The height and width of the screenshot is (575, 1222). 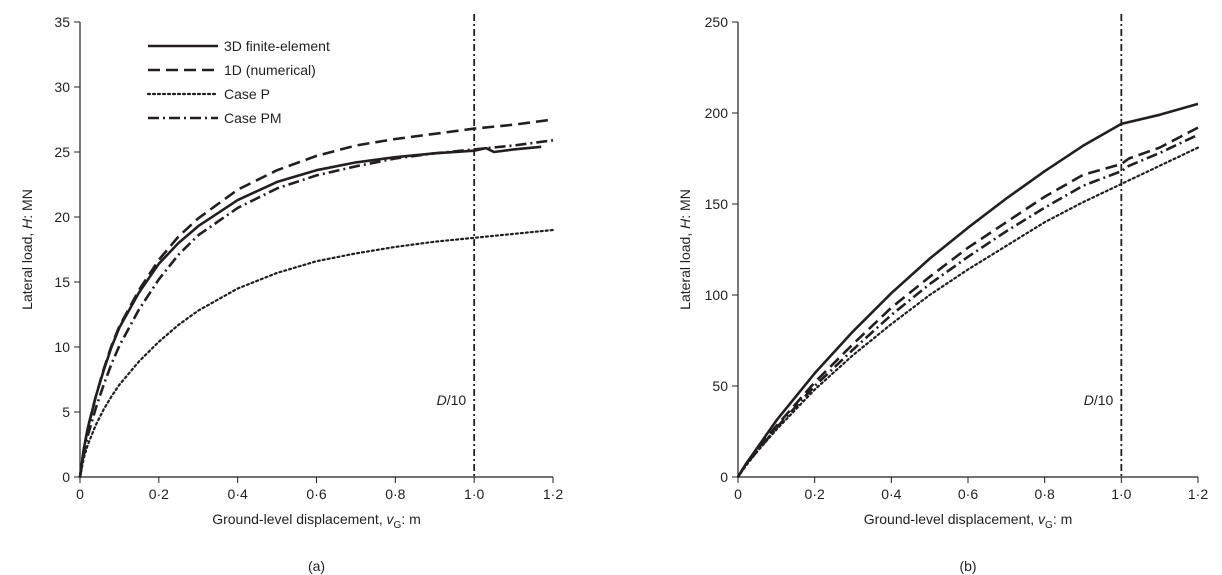 What do you see at coordinates (717, 22) in the screenshot?
I see `y-tick-label: 250` at bounding box center [717, 22].